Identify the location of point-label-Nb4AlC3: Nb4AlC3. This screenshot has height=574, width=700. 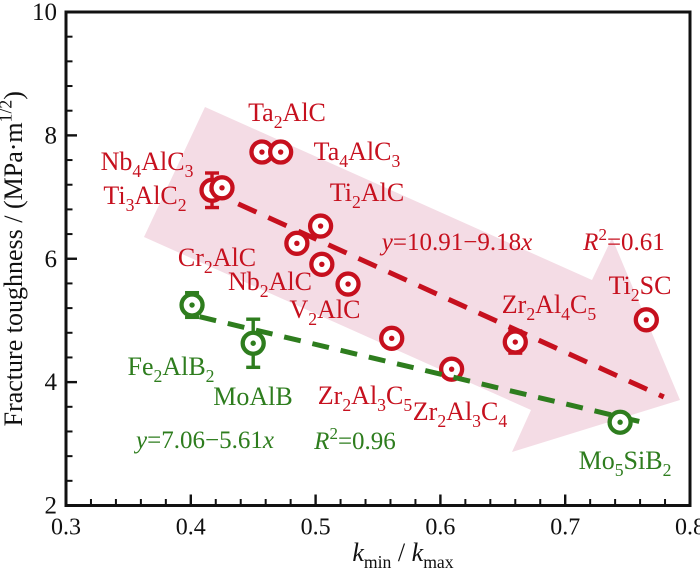
(147, 164).